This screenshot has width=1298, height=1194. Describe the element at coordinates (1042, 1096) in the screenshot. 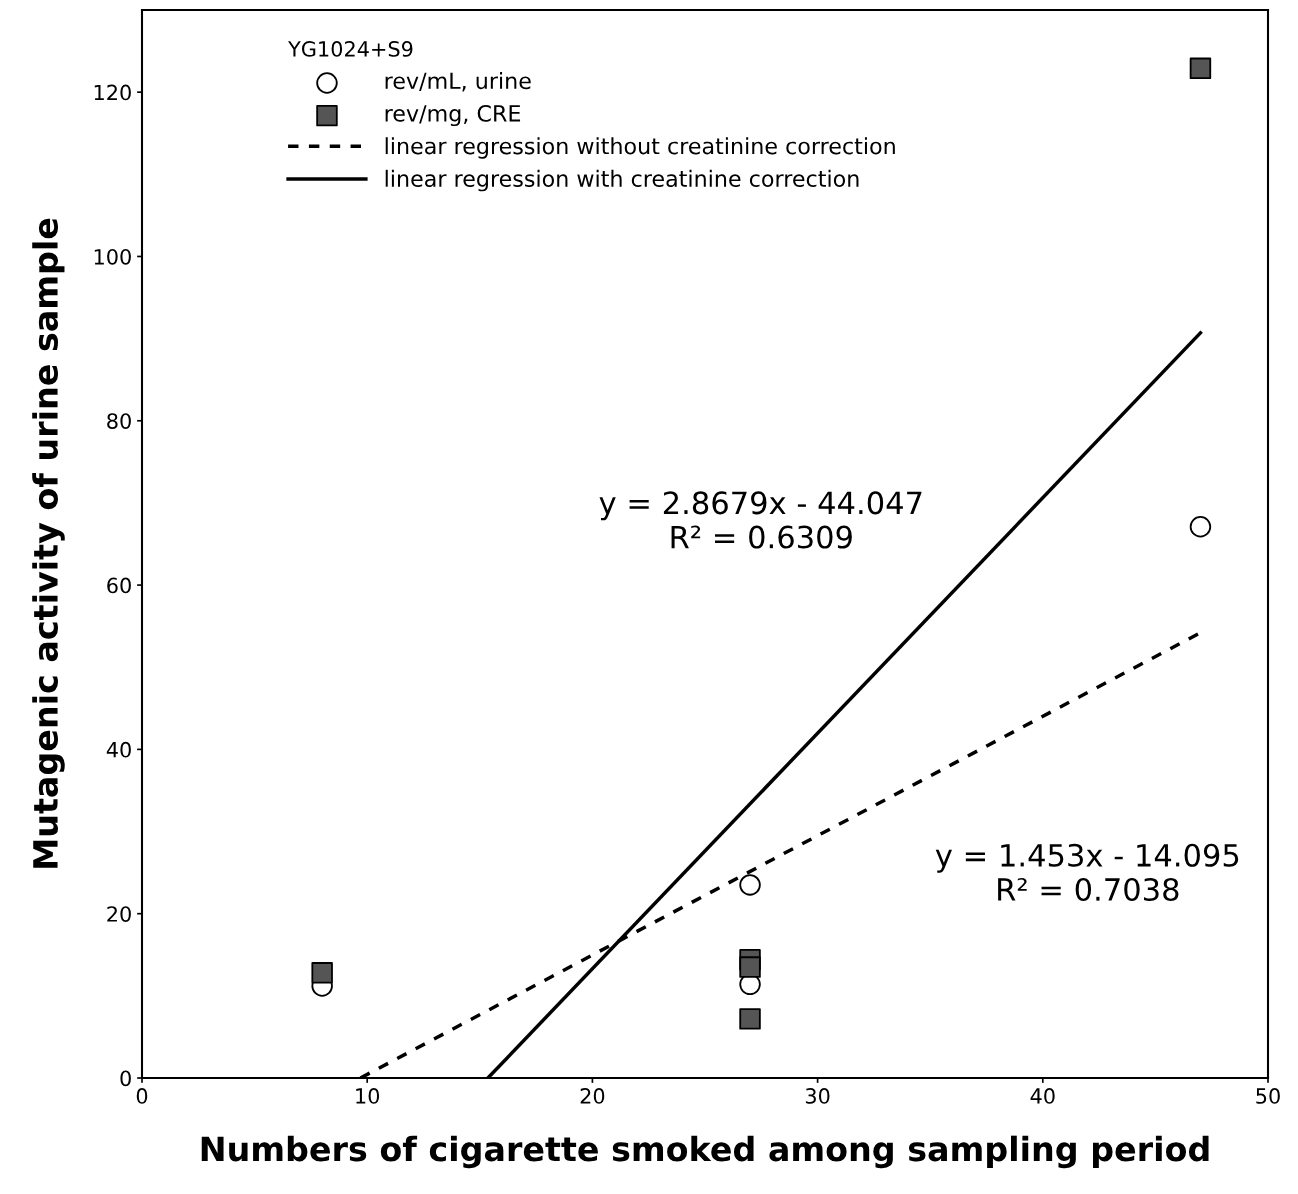

I see `x-tick-label: 40` at that location.